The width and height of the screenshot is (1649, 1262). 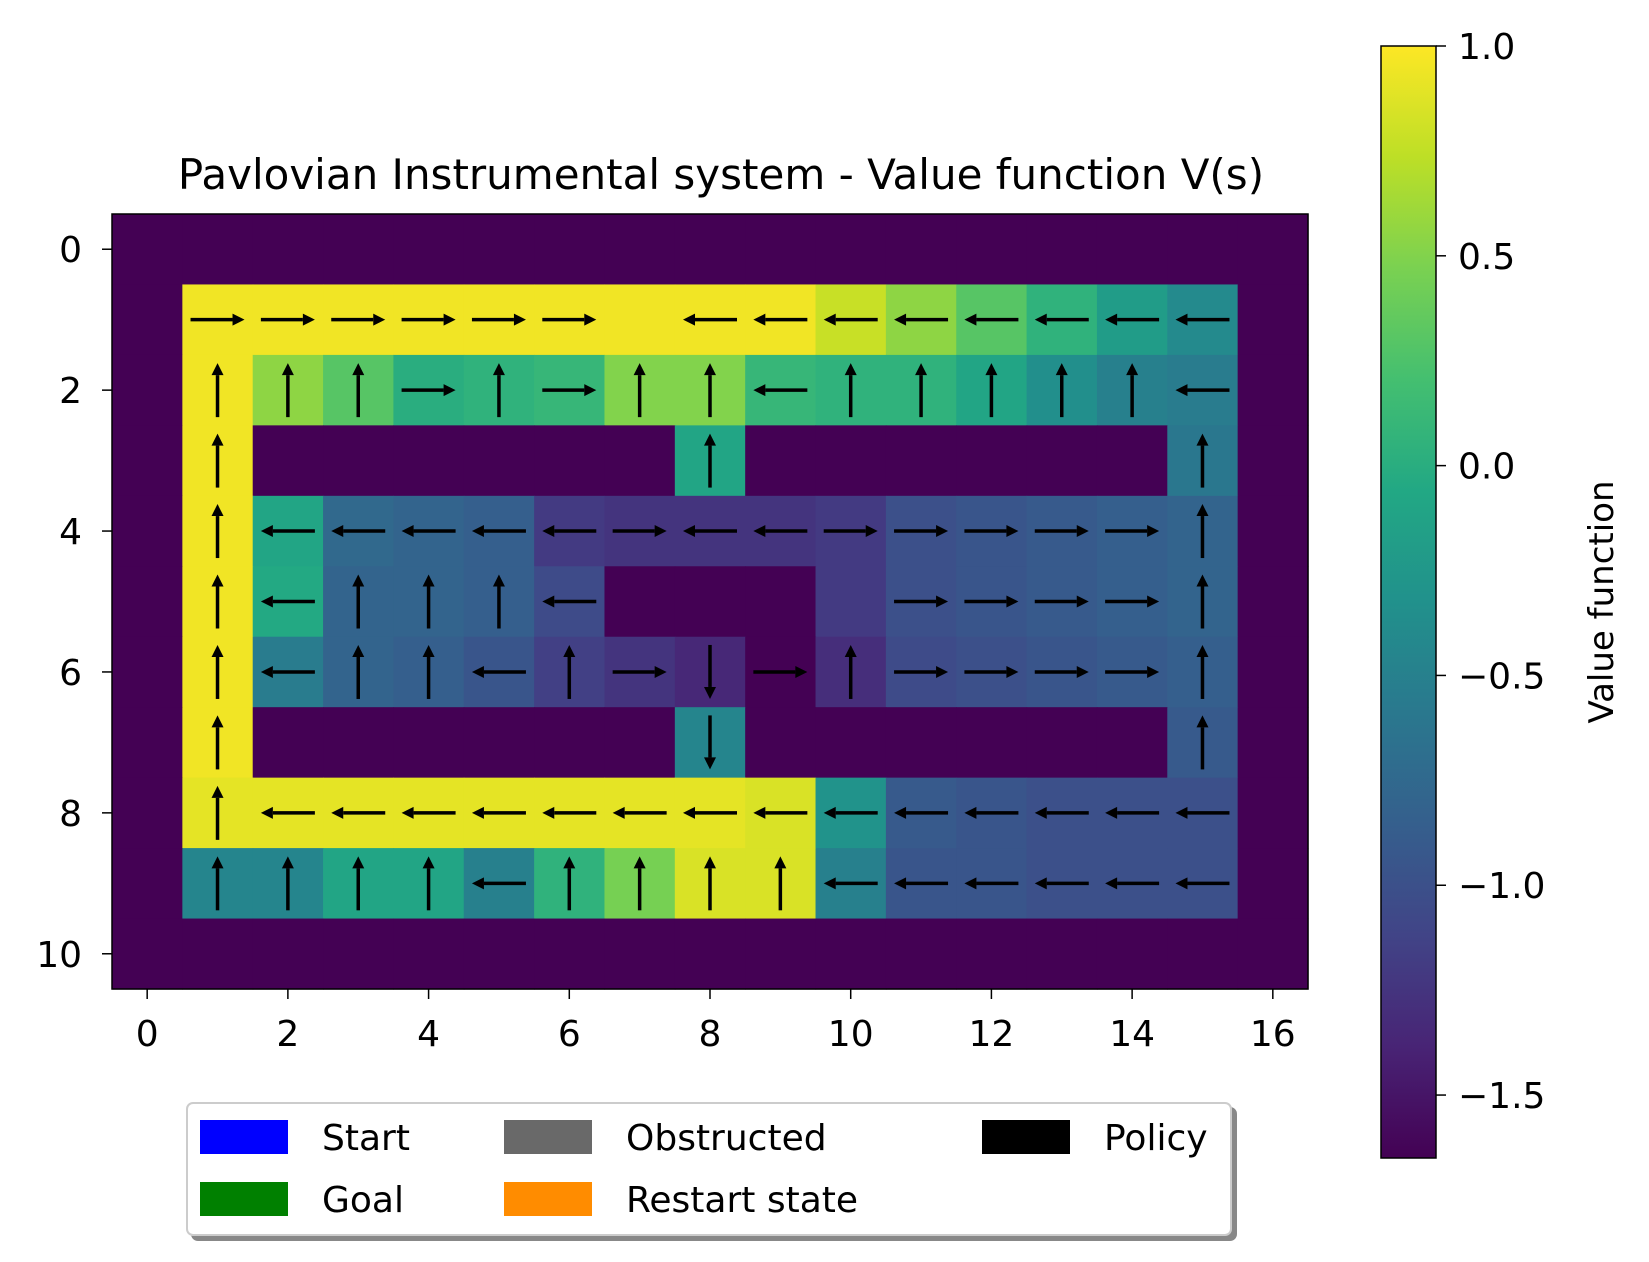 What do you see at coordinates (302, 1200) in the screenshot?
I see `legend-entry: Goal` at bounding box center [302, 1200].